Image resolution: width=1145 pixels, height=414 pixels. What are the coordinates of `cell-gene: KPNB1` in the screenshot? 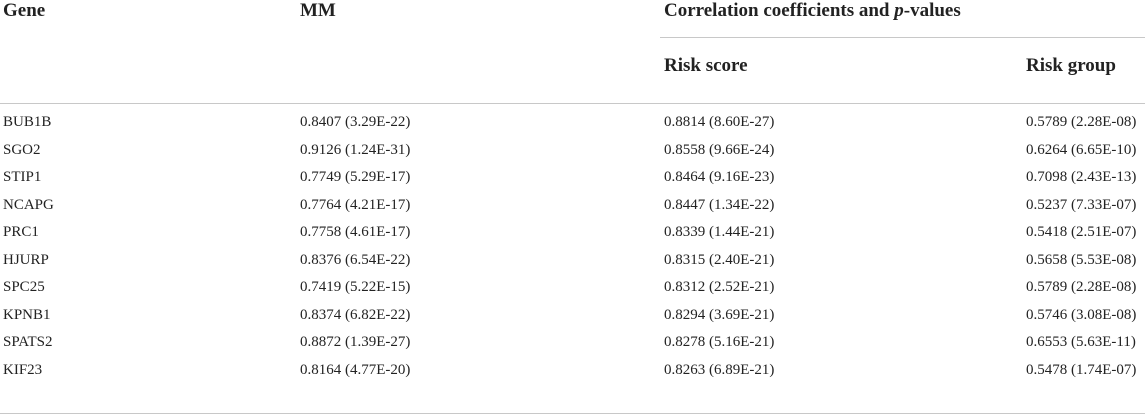 It's located at (27, 314).